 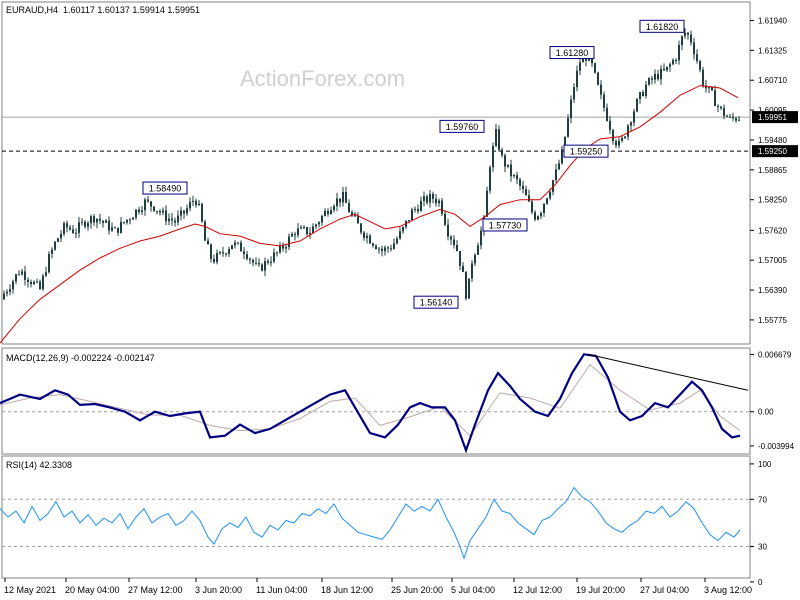 What do you see at coordinates (664, 590) in the screenshot?
I see `time-tick-label: 27 Jul 04:00` at bounding box center [664, 590].